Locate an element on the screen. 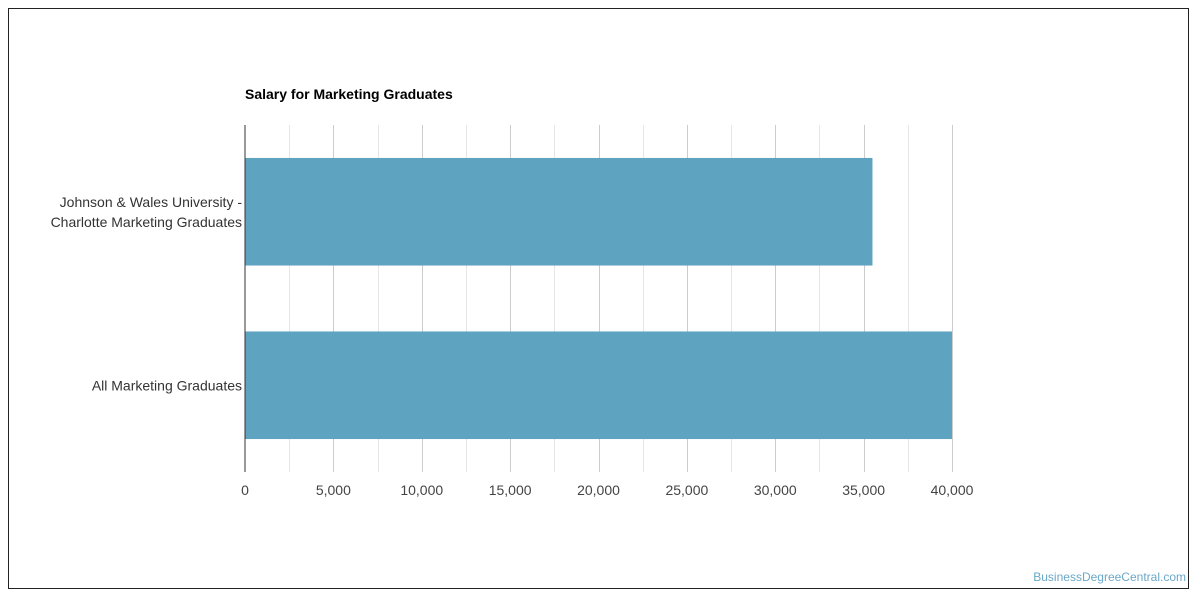 The width and height of the screenshot is (1200, 600). category-label: Charlotte Marketing Graduates is located at coordinates (146, 222).